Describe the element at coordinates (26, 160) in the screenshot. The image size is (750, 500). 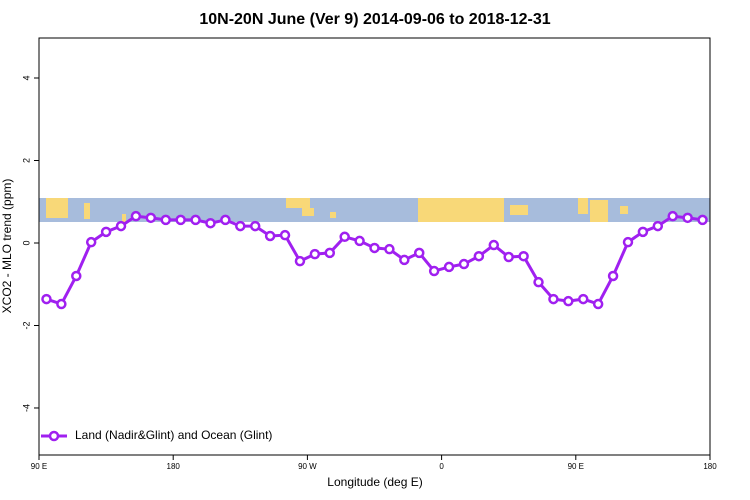
I see `y-tick-label: 2` at that location.